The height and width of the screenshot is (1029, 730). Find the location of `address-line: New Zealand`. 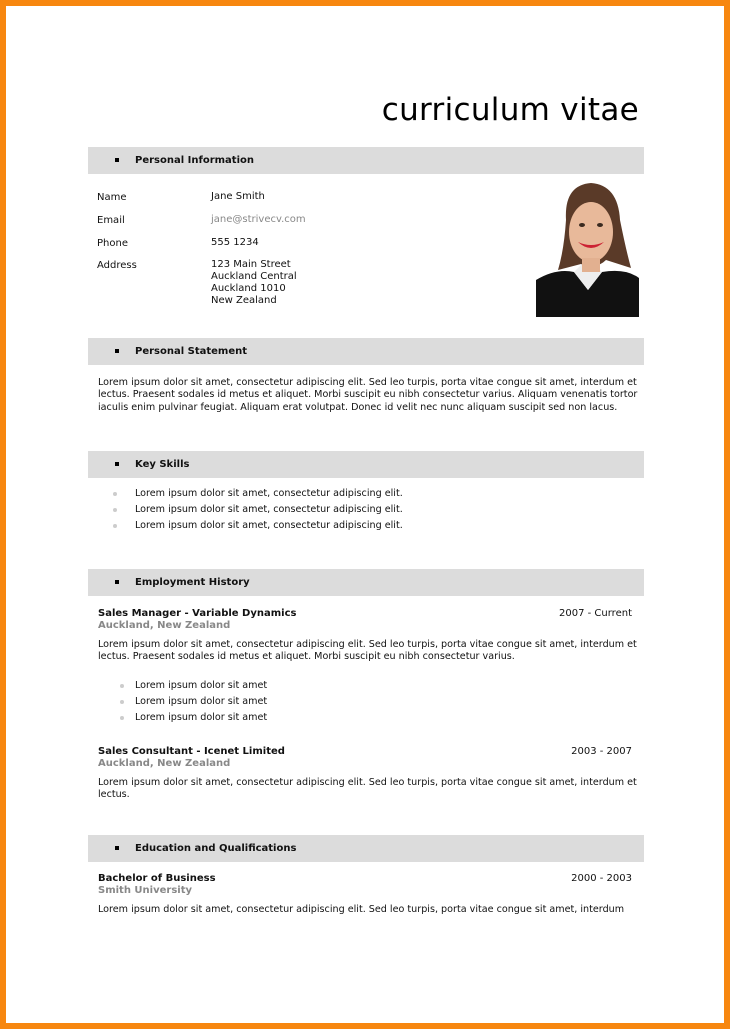

address-line: New Zealand is located at coordinates (244, 300).